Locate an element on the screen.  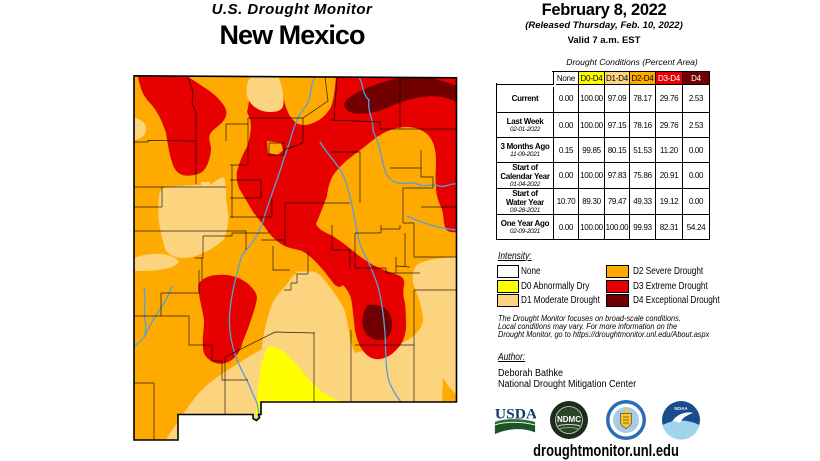
svg-text: USDA is located at coordinates (515, 414).